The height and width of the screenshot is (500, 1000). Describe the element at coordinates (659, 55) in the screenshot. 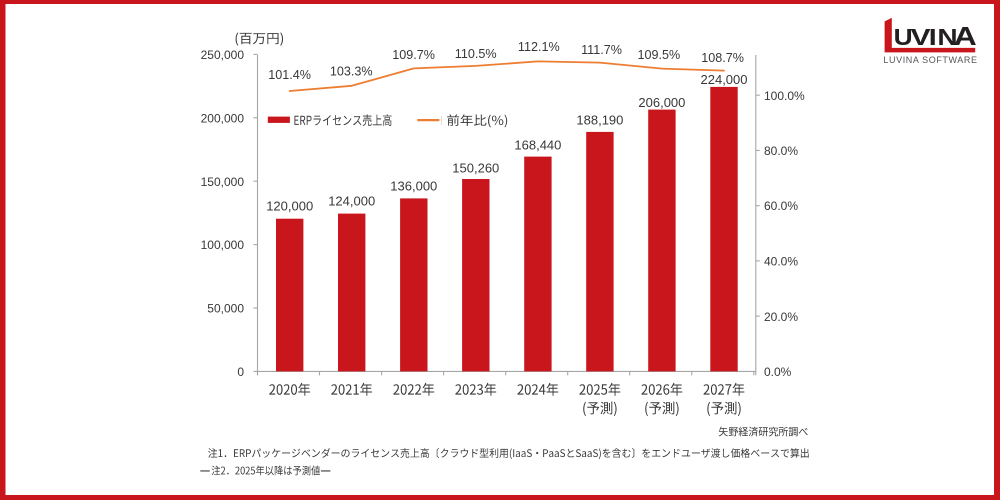

I see `svg-text: 109.5%` at that location.